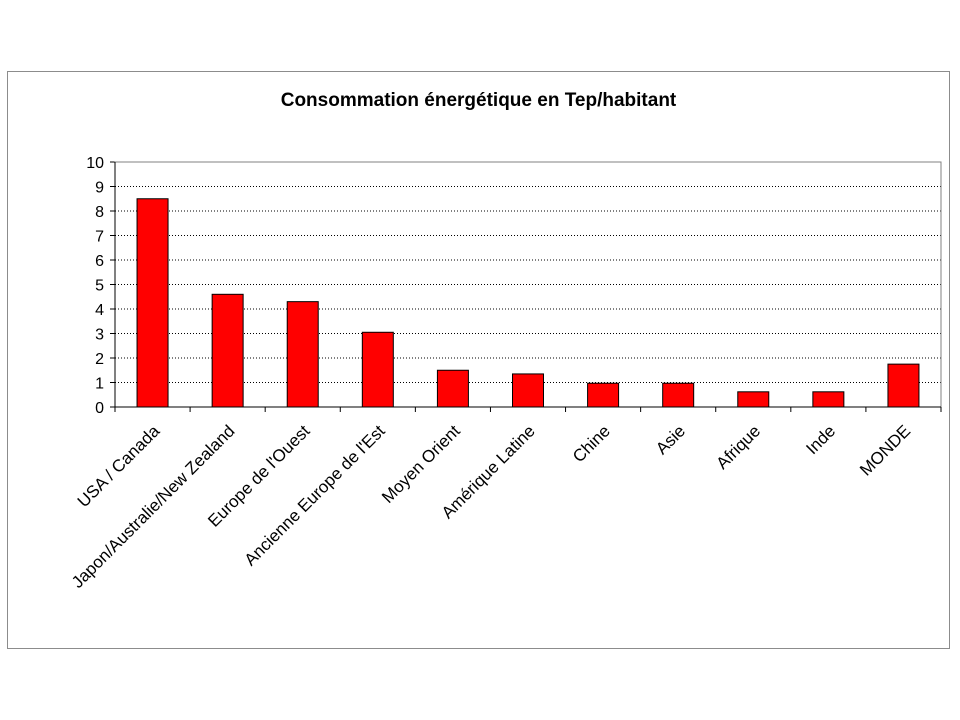 The width and height of the screenshot is (960, 720). What do you see at coordinates (99, 408) in the screenshot?
I see `y-tick-label: 0` at bounding box center [99, 408].